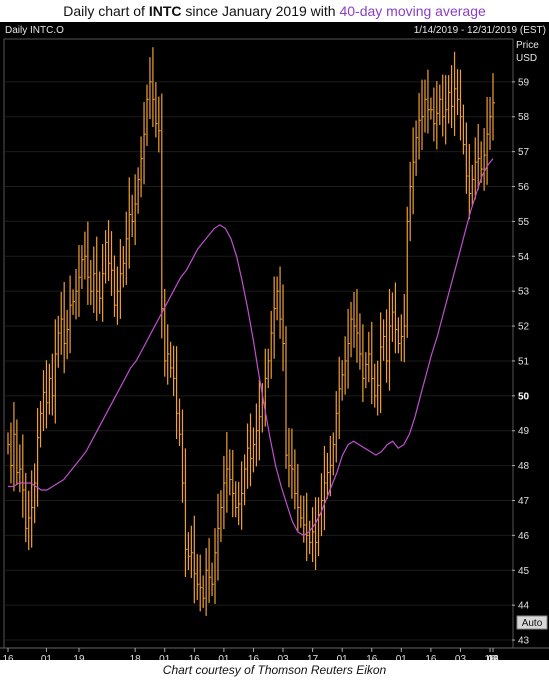  I want to click on auto-scale-label: Auto, so click(532, 623).